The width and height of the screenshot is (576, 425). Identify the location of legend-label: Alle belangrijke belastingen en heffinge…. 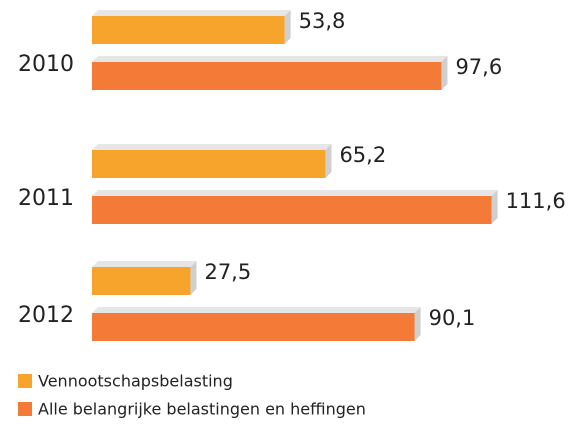
(202, 409).